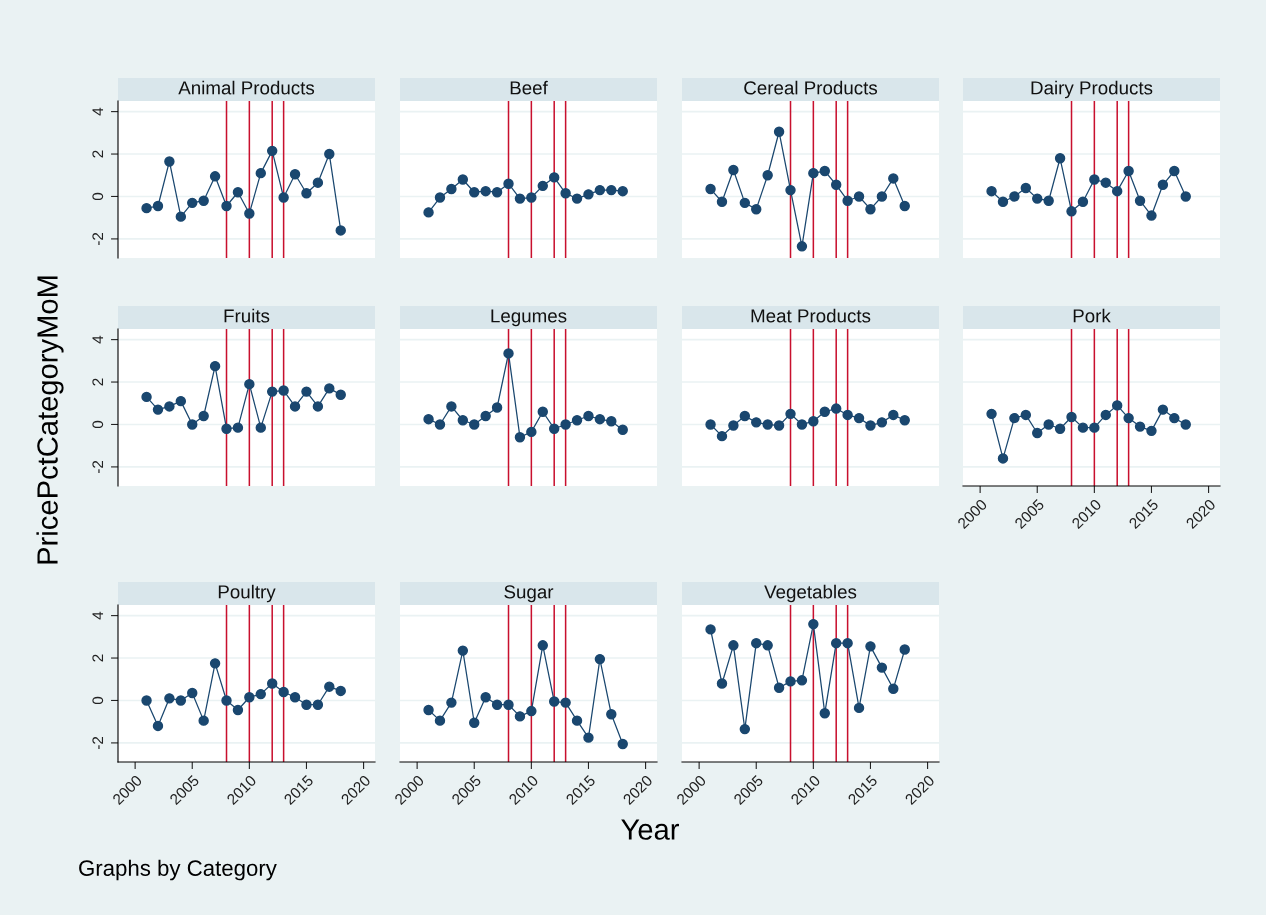  Describe the element at coordinates (529, 87) in the screenshot. I see `chart-title: Beef` at that location.